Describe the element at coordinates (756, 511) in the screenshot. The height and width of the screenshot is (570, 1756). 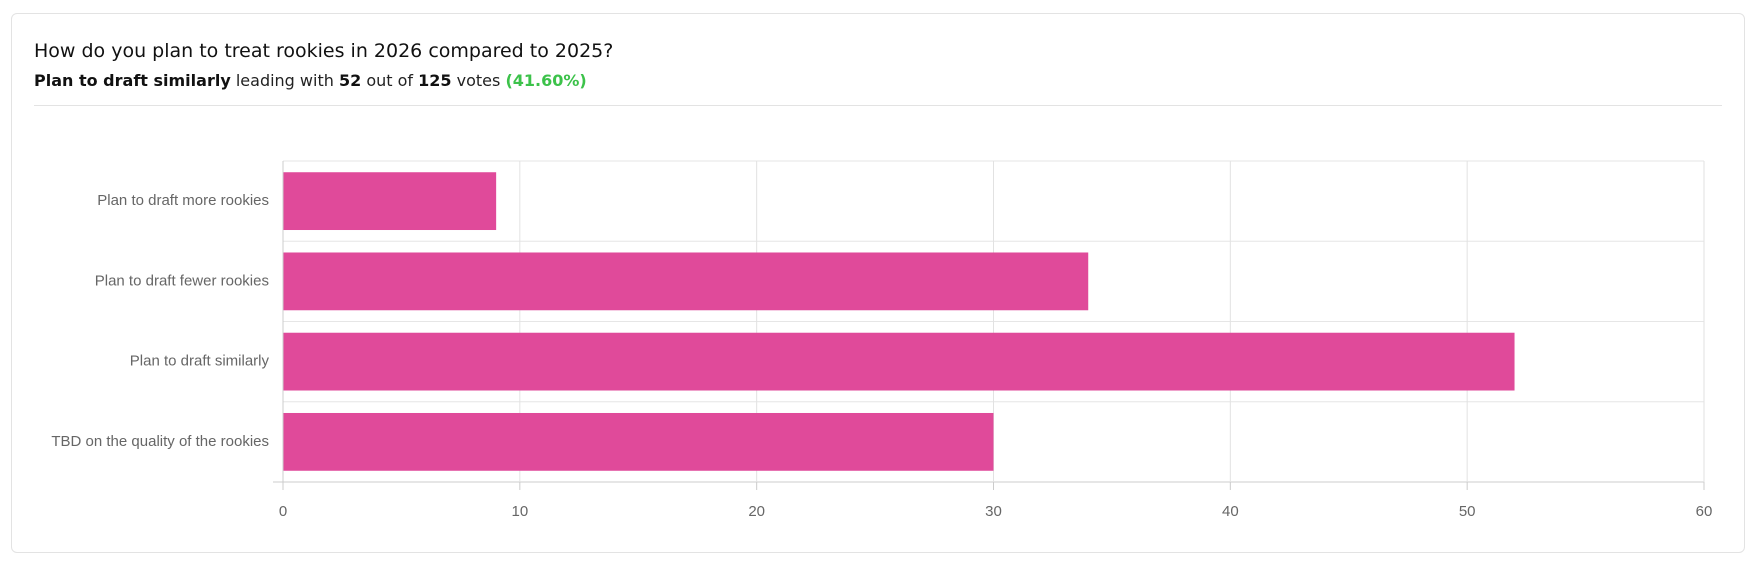
I see `x-tick-label: 20` at that location.